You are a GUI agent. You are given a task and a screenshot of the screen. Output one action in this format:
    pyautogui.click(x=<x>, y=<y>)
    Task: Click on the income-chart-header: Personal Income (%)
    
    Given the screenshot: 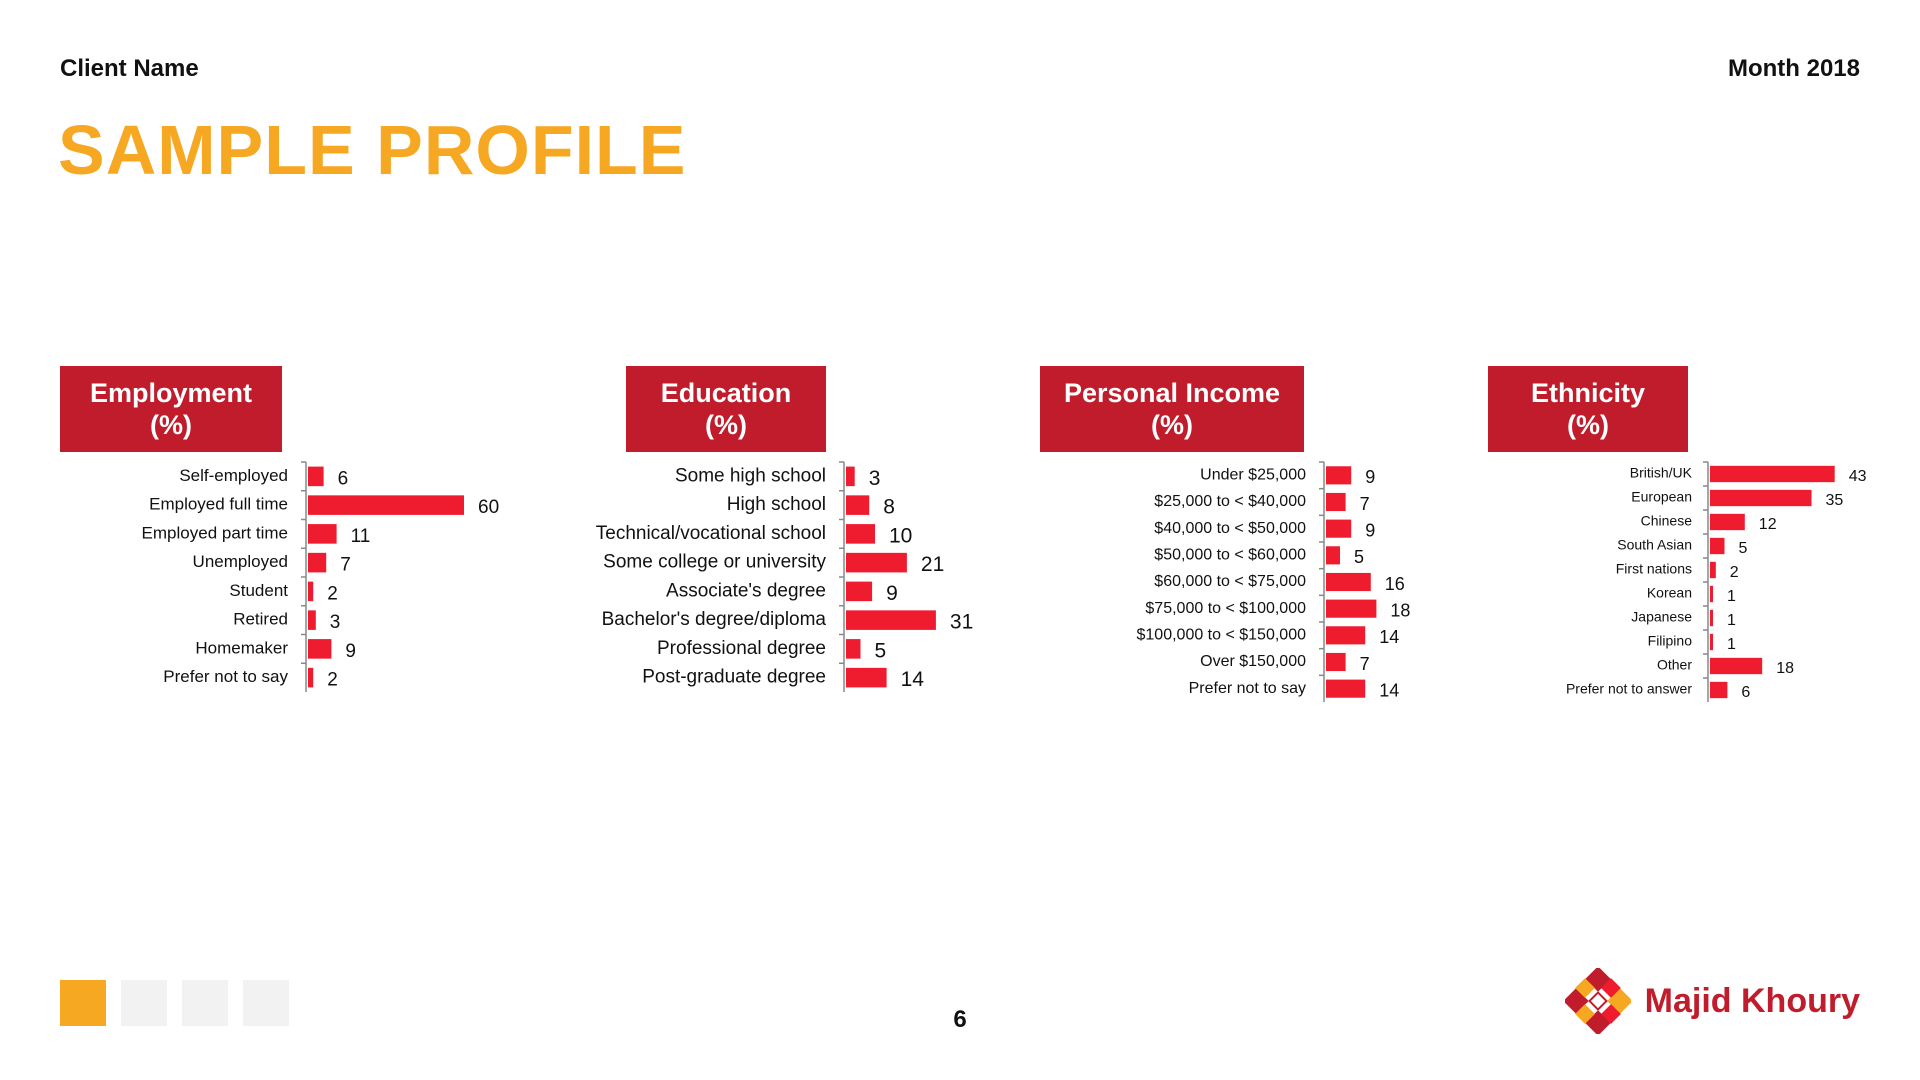 What is the action you would take?
    pyautogui.click(x=1172, y=409)
    